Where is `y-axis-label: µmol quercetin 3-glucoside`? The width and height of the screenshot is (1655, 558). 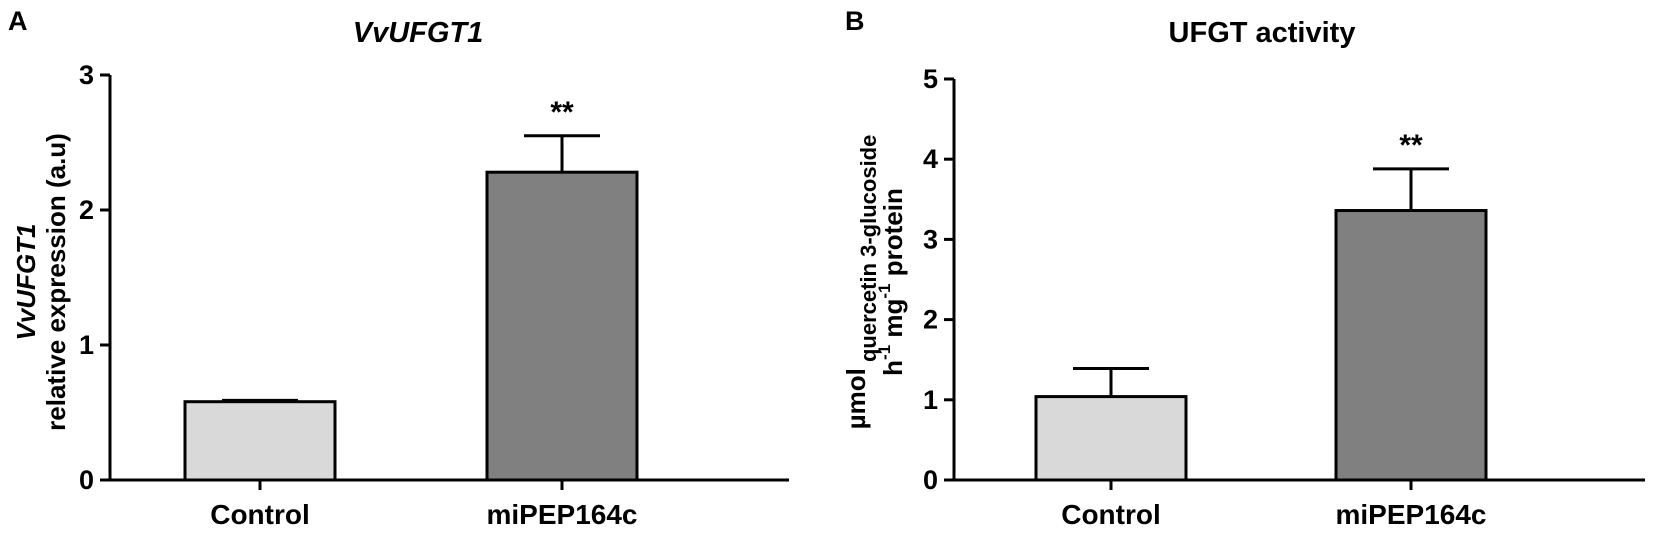
y-axis-label: µmol quercetin 3-glucoside is located at coordinates (861, 282).